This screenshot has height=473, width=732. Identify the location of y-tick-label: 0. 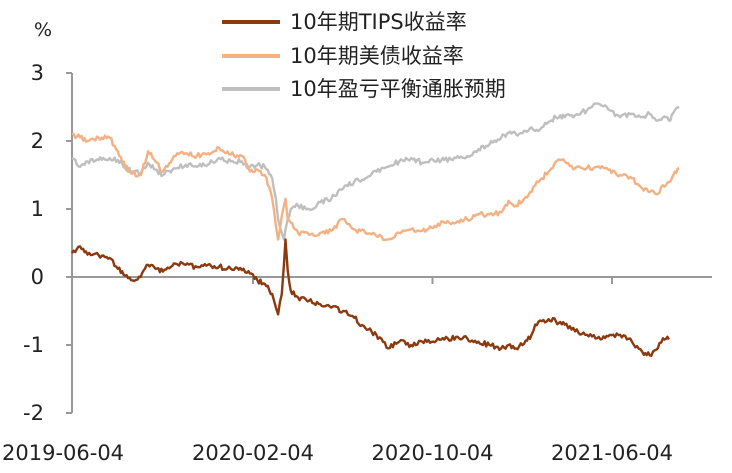
(37, 277).